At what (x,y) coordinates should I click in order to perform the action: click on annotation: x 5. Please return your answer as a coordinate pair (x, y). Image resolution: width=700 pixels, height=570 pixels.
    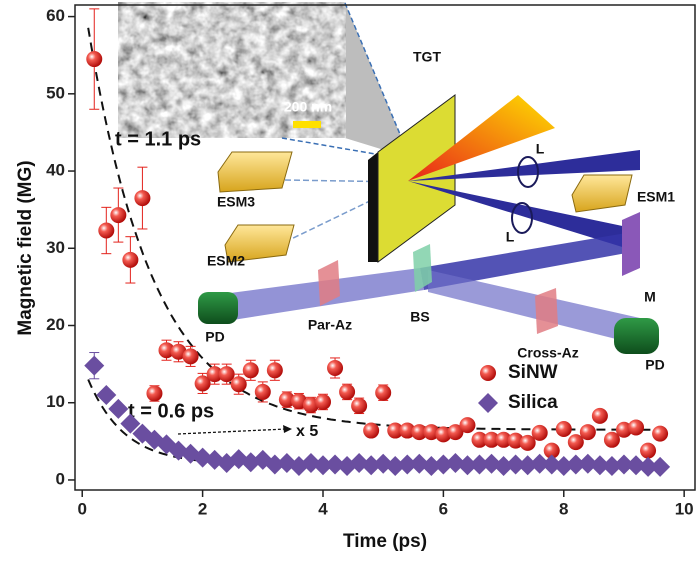
    Looking at the image, I should click on (307, 431).